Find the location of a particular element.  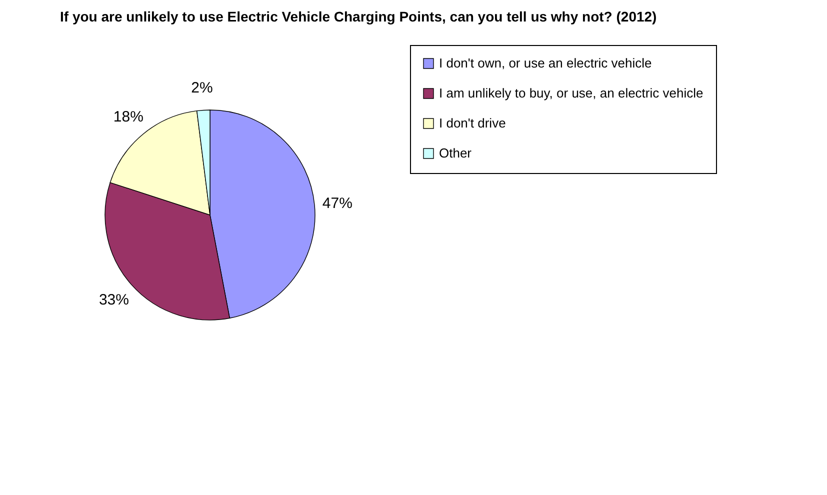

data-label: 47% is located at coordinates (337, 203).